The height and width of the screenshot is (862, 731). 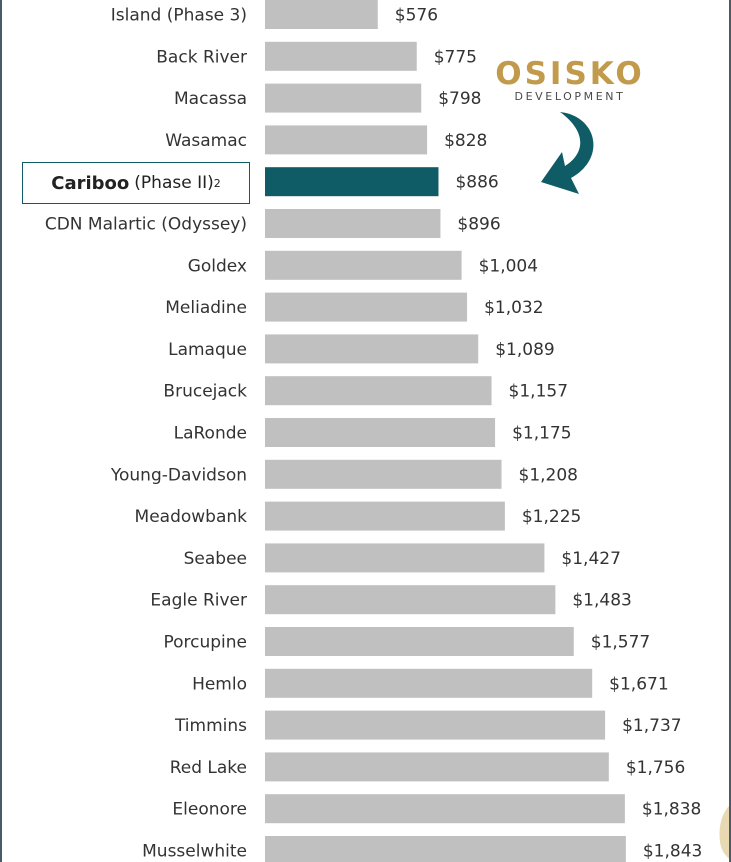 What do you see at coordinates (372, 349) in the screenshot?
I see `bar-lamaque` at bounding box center [372, 349].